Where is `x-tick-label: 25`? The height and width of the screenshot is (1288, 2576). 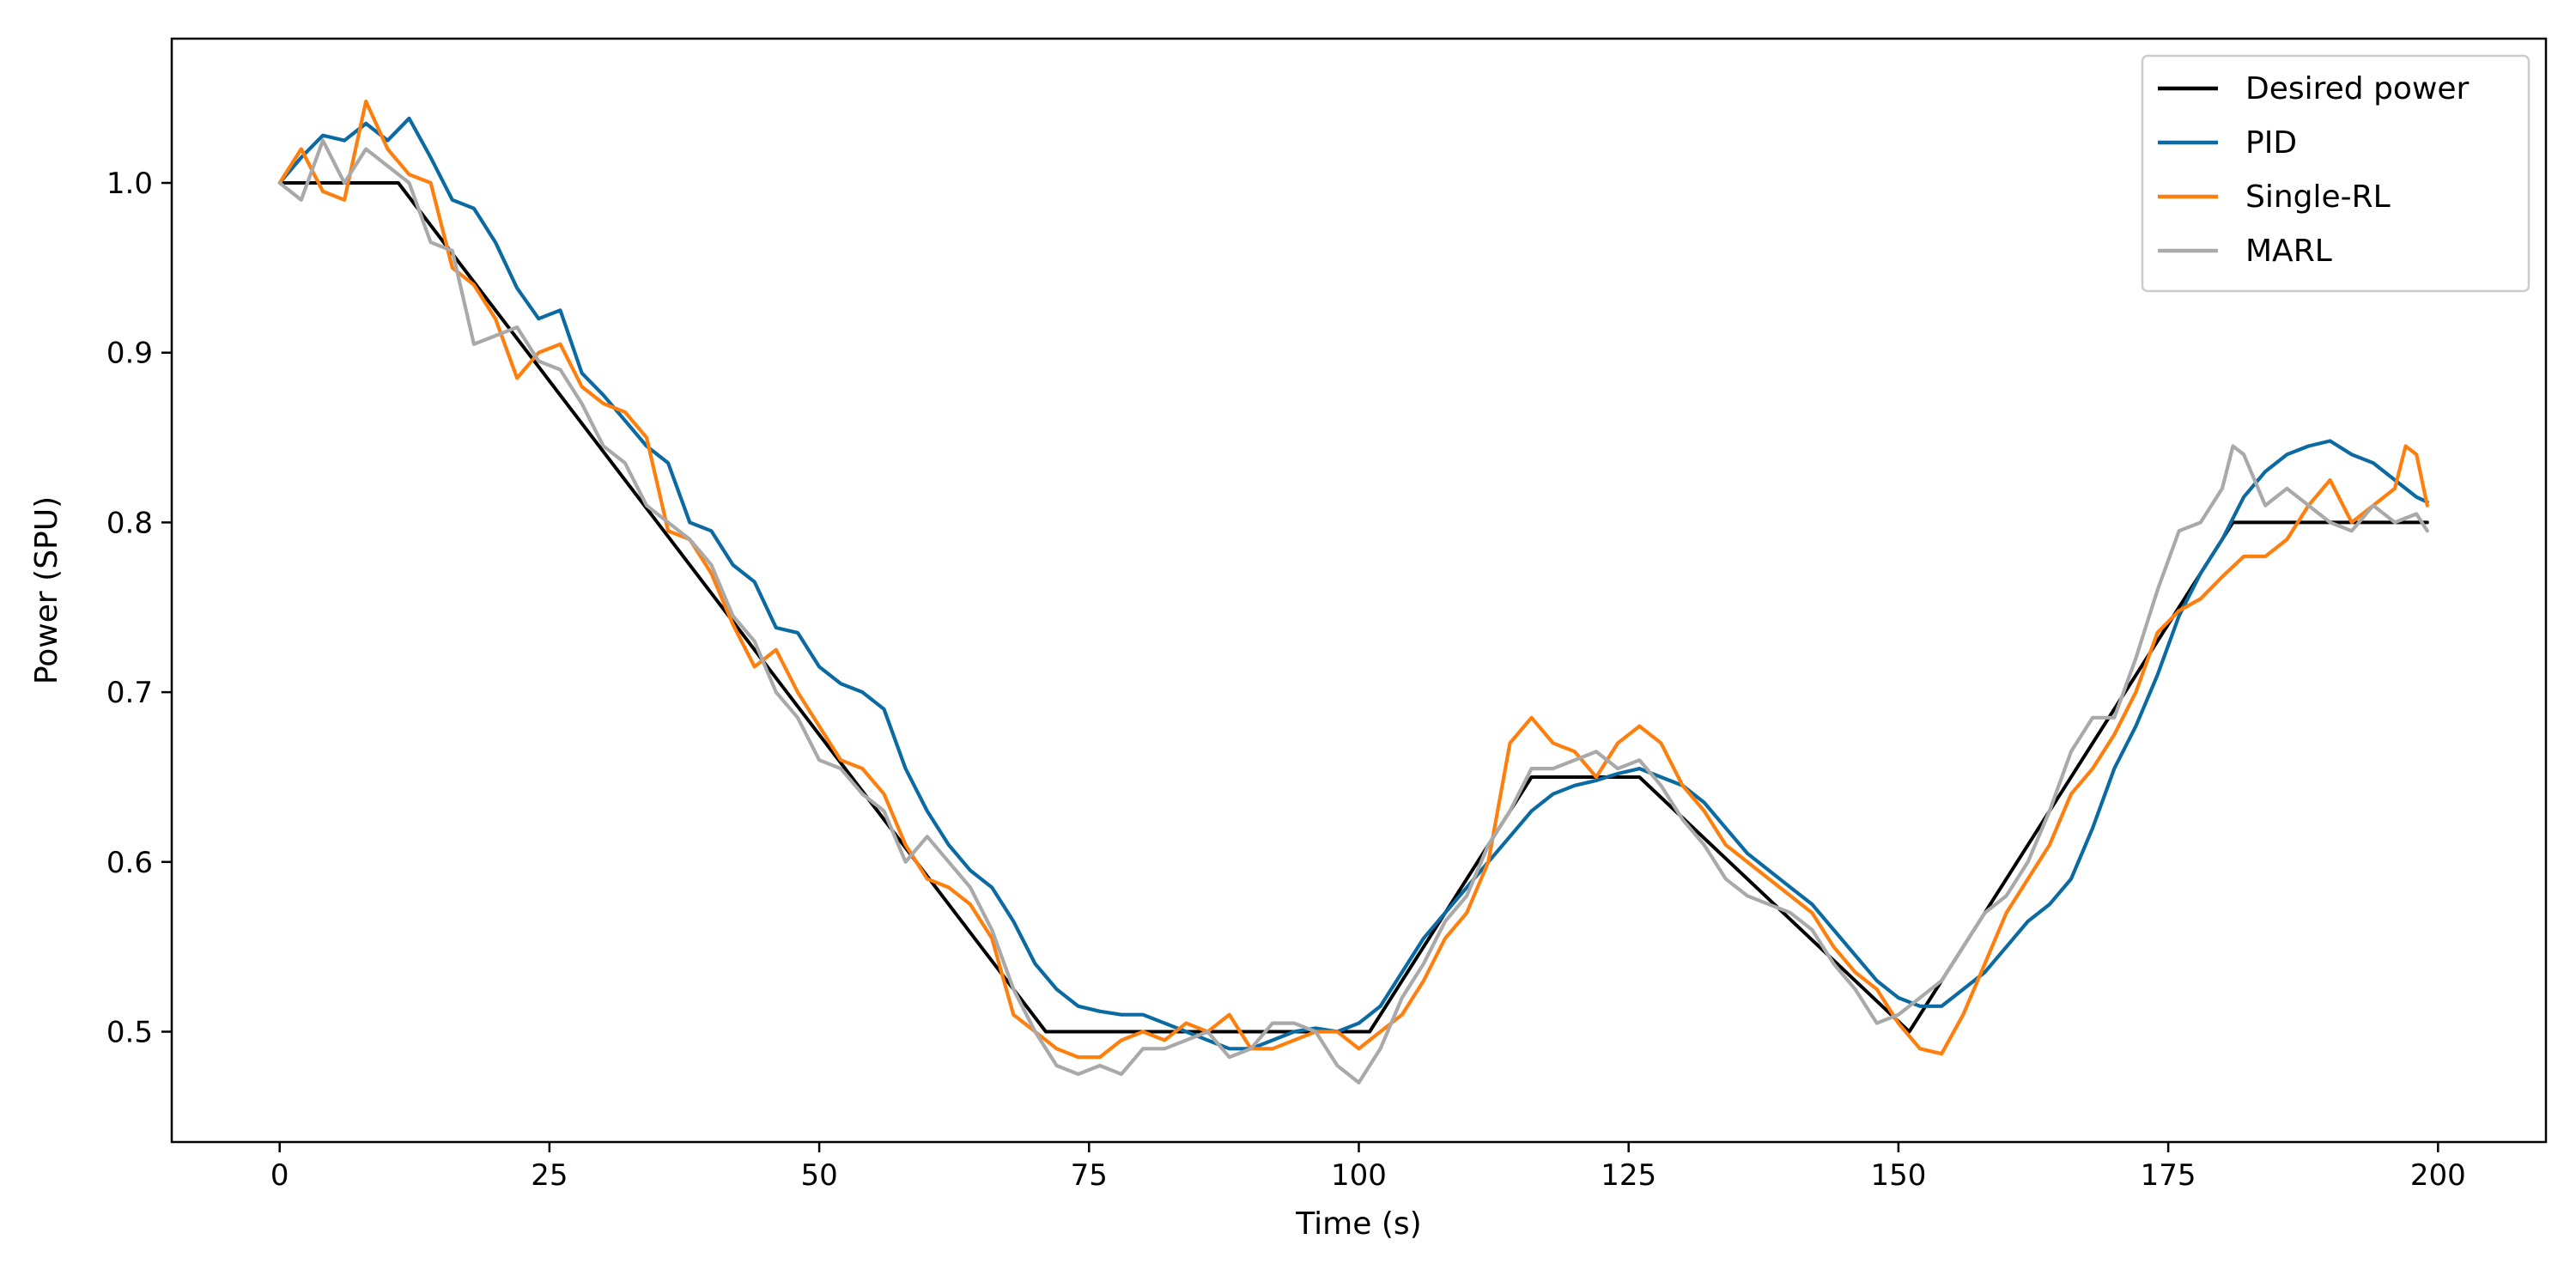
x-tick-label: 25 is located at coordinates (550, 1175).